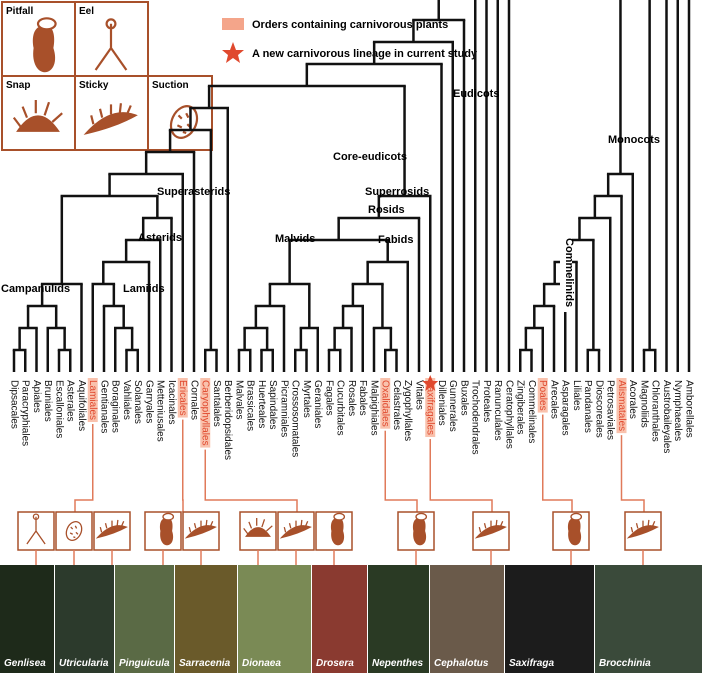  I want to click on order-label: Paracryphiales, so click(25, 413).